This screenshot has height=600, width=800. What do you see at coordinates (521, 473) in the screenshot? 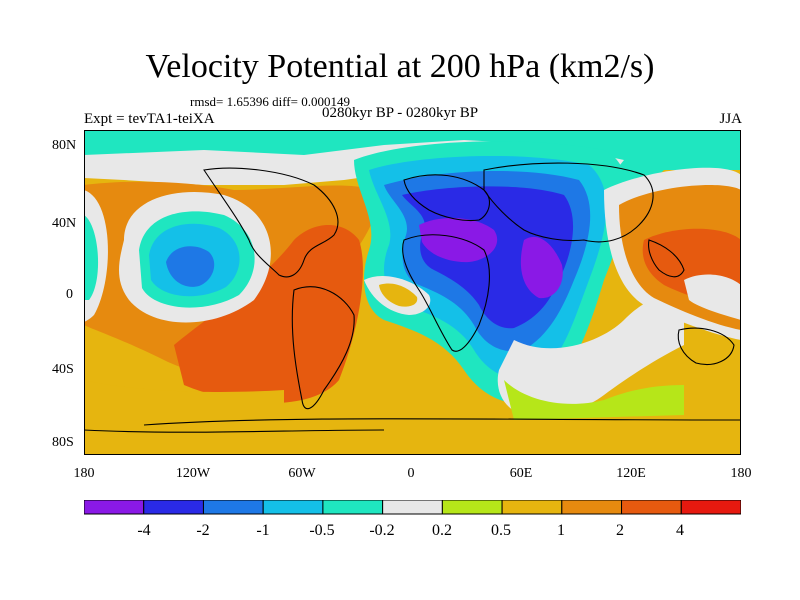
I see `lon-tick-60e: 60E` at bounding box center [521, 473].